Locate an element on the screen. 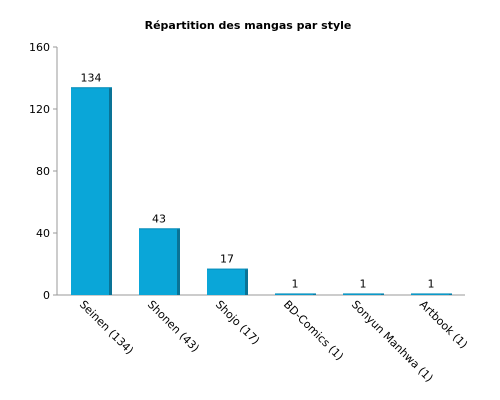 Image resolution: width=500 pixels, height=400 pixels. y-tick-label: 80 is located at coordinates (43, 171).